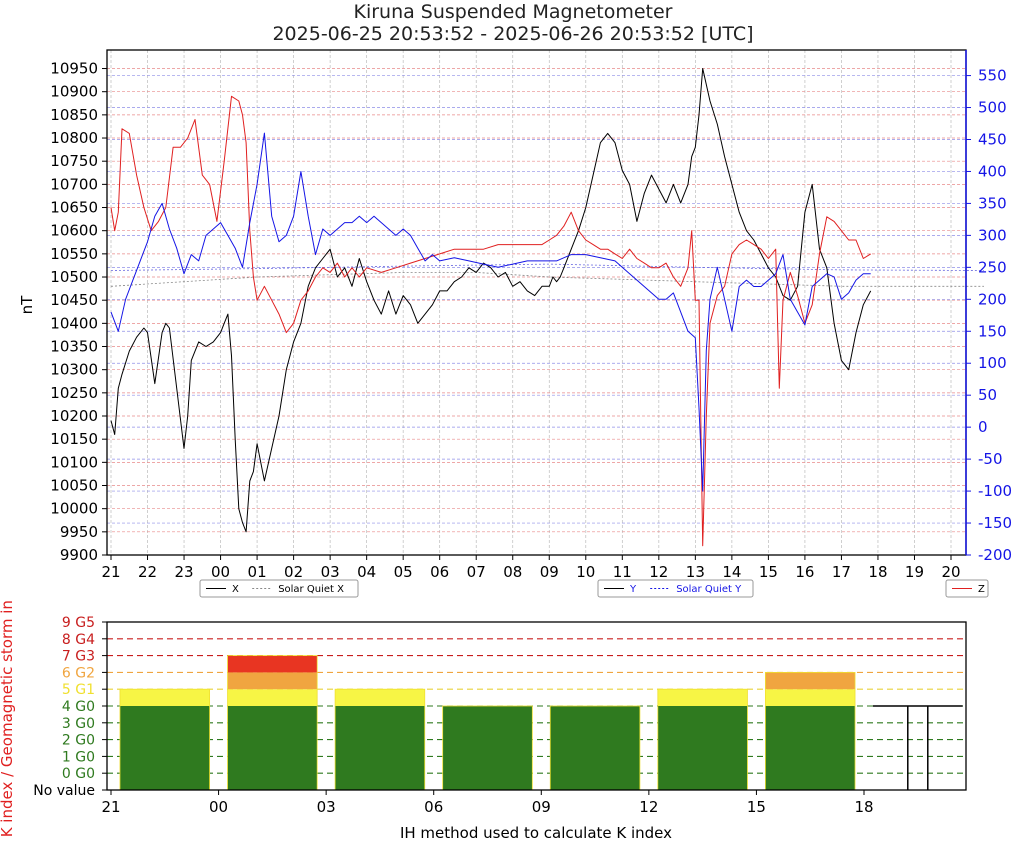 The height and width of the screenshot is (849, 1026). Describe the element at coordinates (79, 555) in the screenshot. I see `left-tick-label: 9900` at that location.